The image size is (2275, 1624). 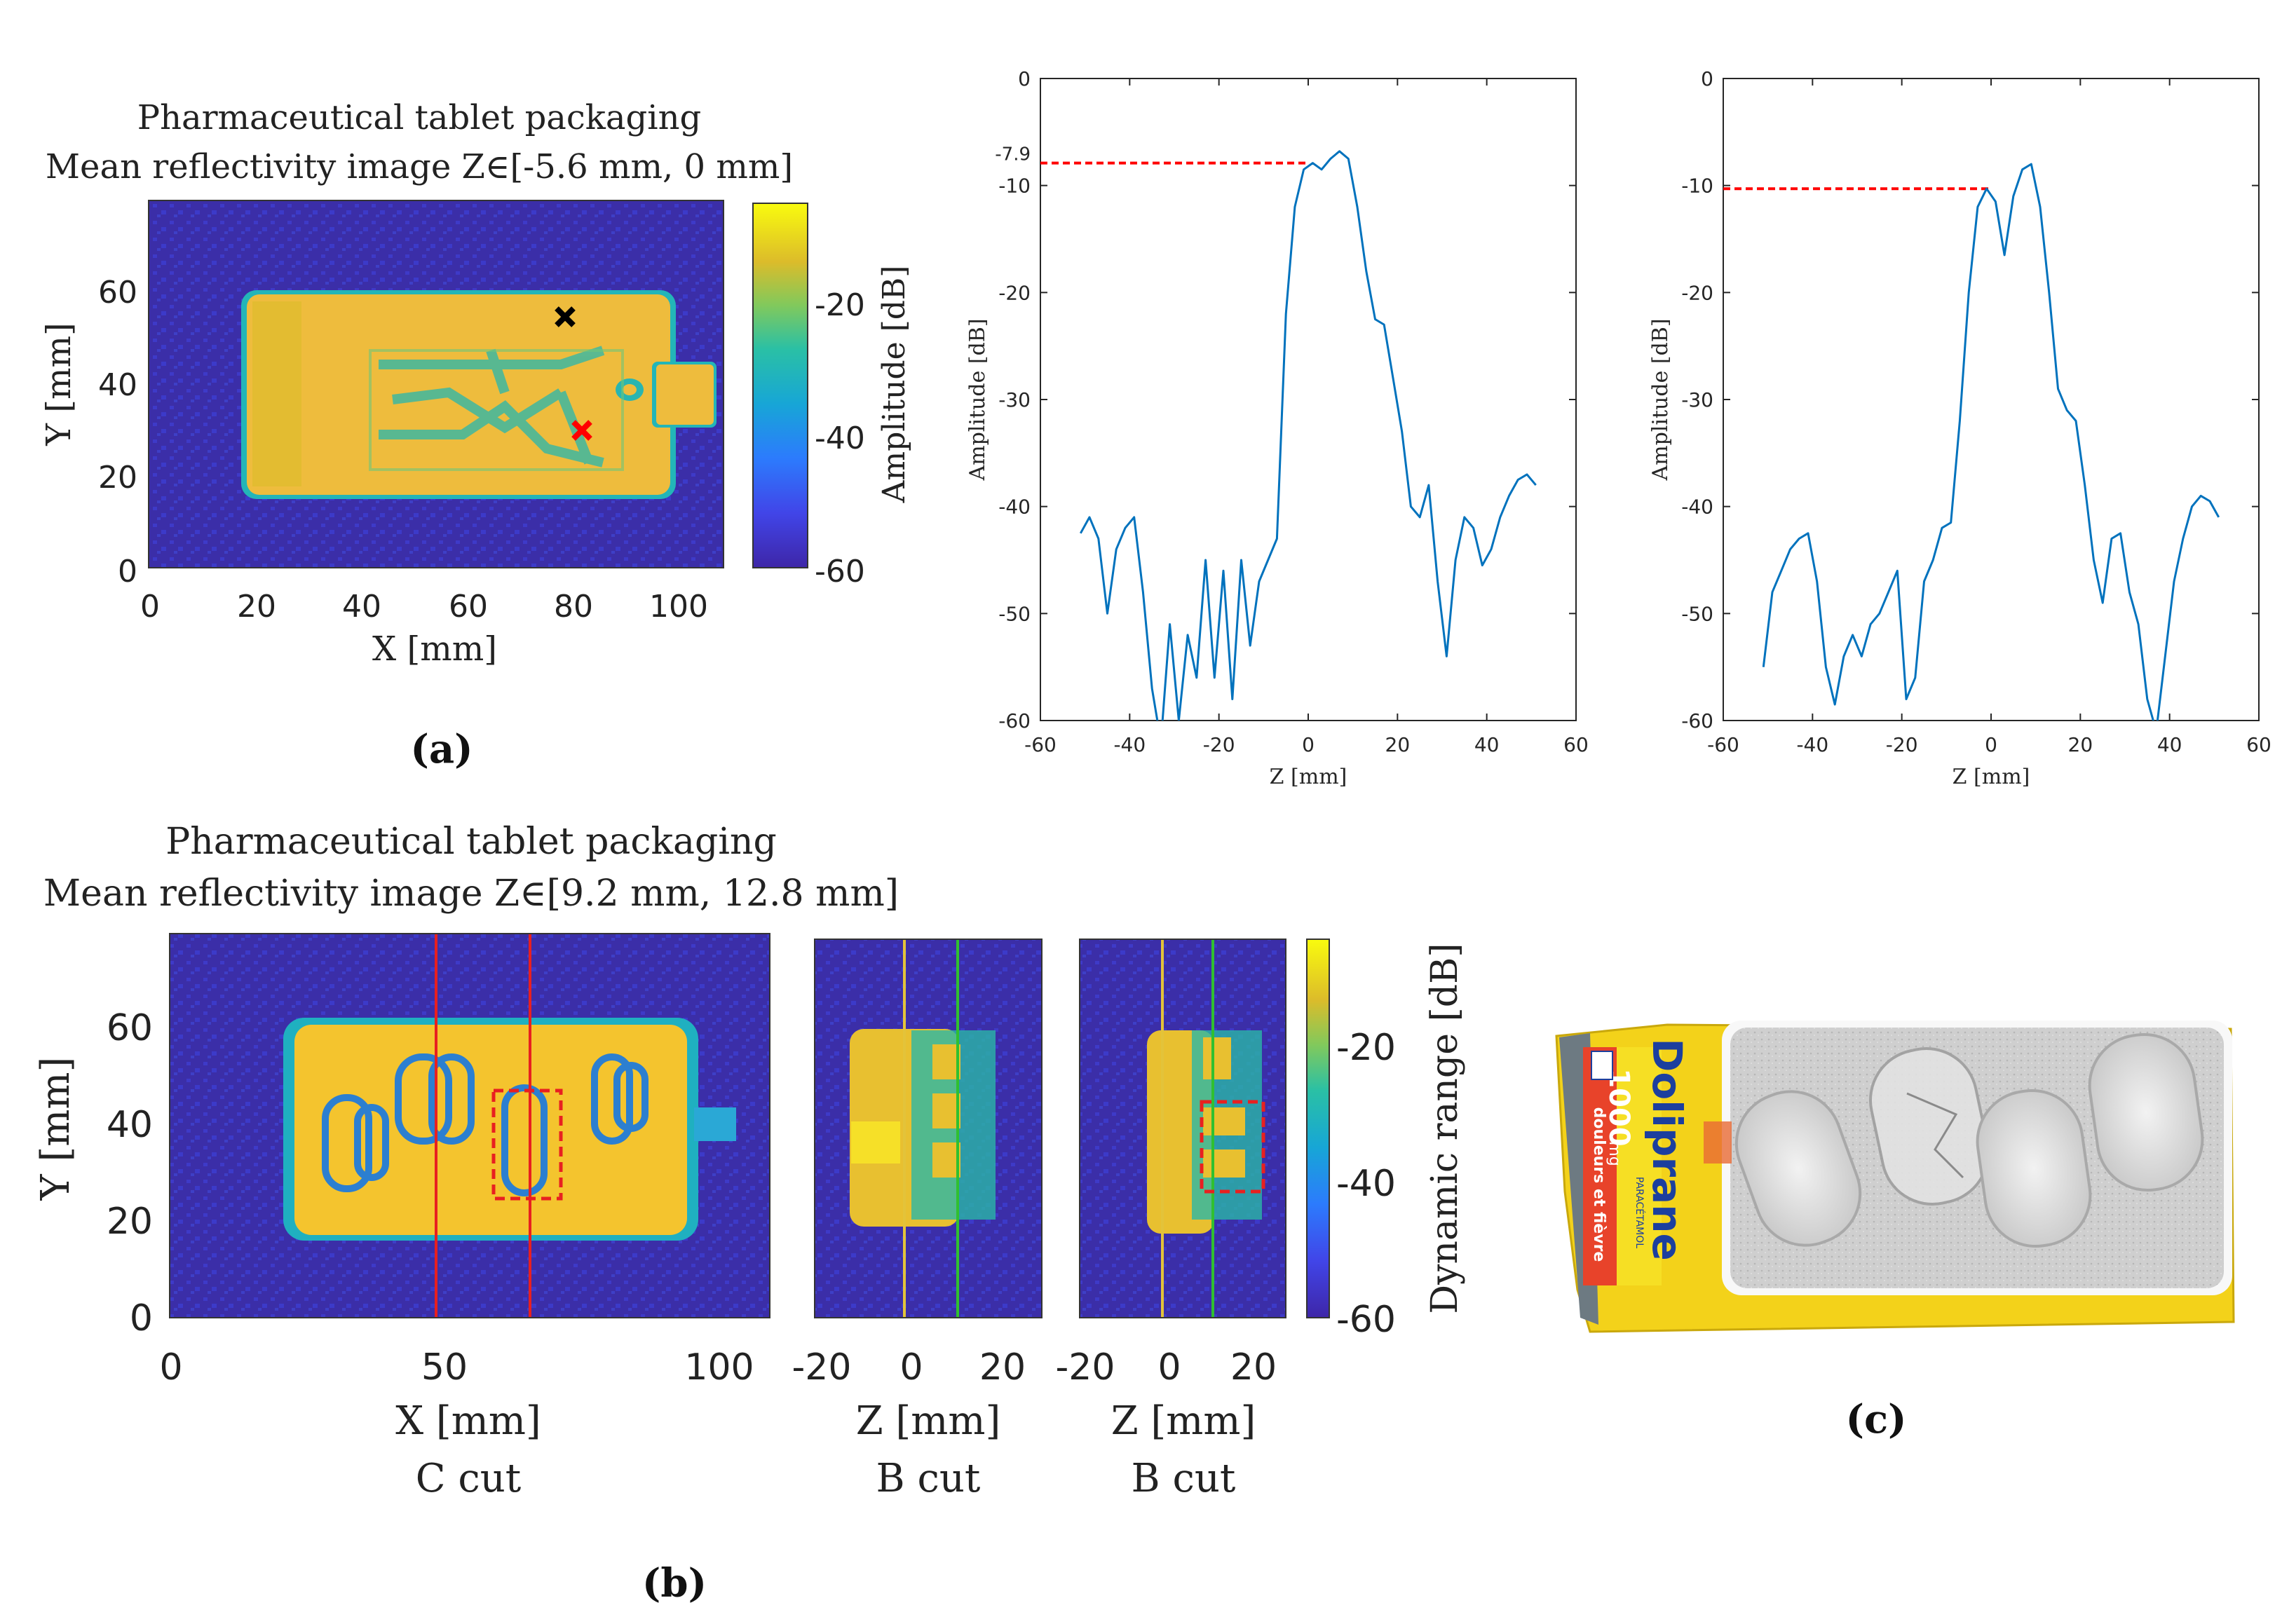 What do you see at coordinates (130, 1173) in the screenshot?
I see `panel-b-yticks: 0 20 40 60` at bounding box center [130, 1173].